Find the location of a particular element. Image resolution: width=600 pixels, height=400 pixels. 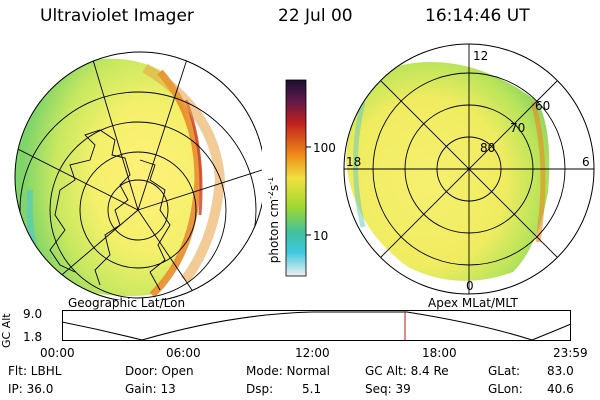

info-glat-label: GLat: is located at coordinates (504, 371).